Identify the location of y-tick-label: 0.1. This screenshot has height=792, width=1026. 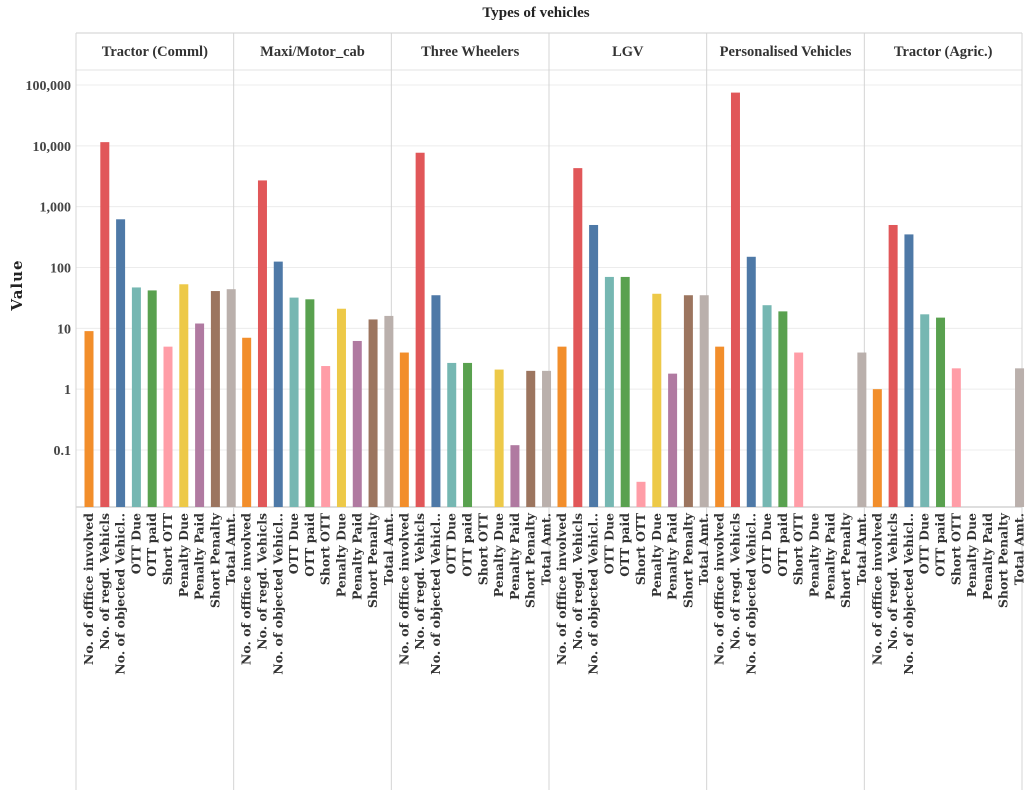
(63, 451).